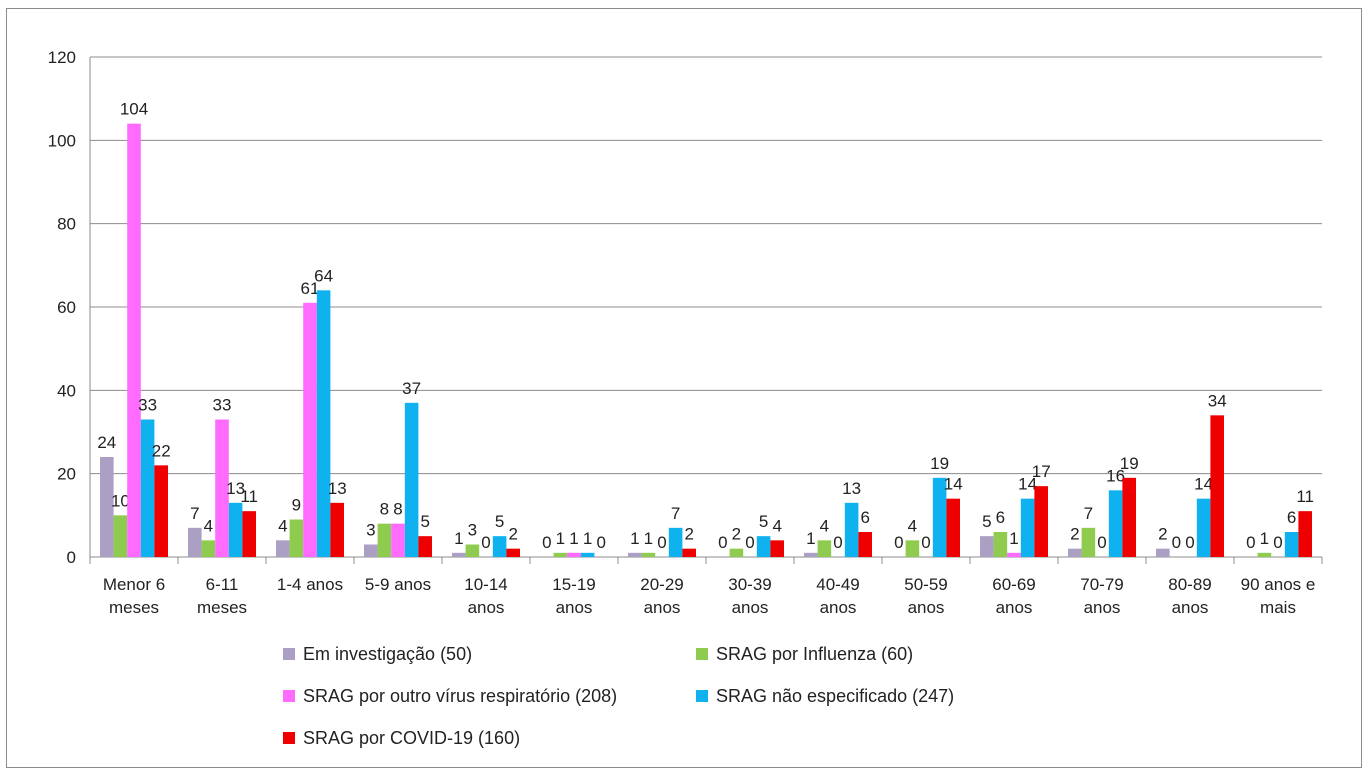 The height and width of the screenshot is (770, 1368). What do you see at coordinates (337, 488) in the screenshot?
I see `data-label: 13` at bounding box center [337, 488].